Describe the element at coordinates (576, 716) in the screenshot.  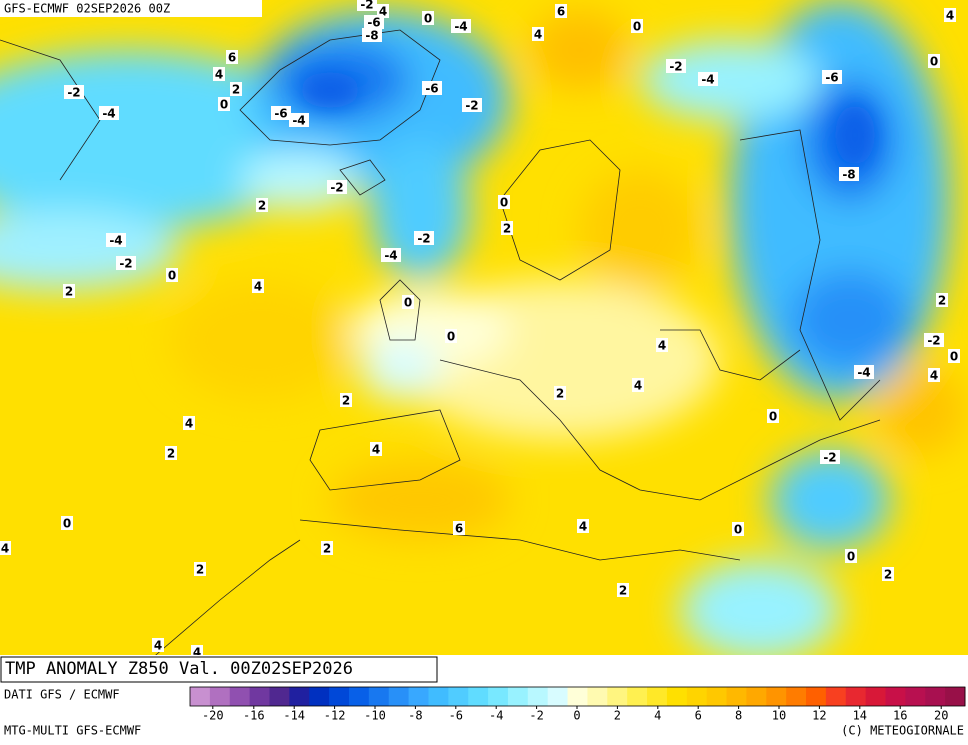
I see `colorbar-tick-label: 0` at that location.